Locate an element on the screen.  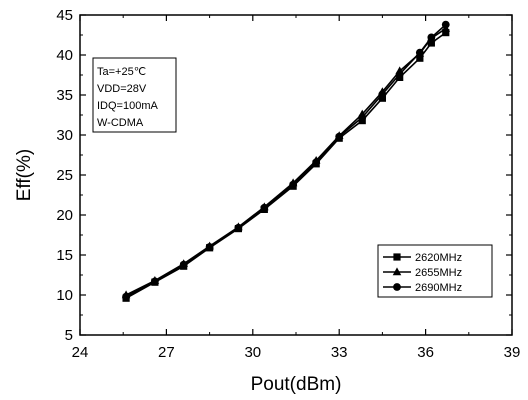
x-tick-label: 27 is located at coordinates (166, 352).